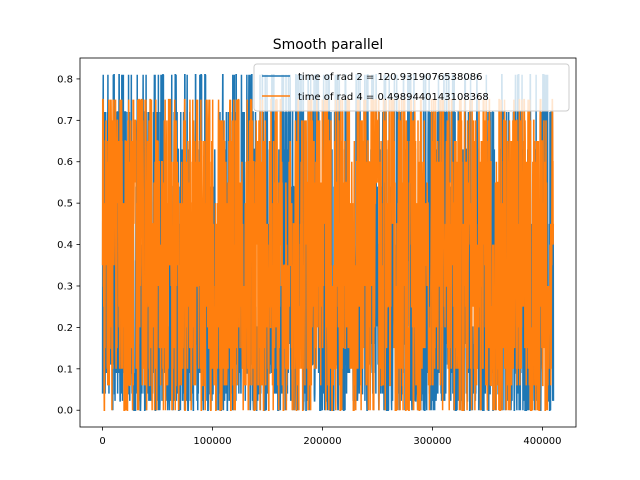 This screenshot has height=480, width=640. What do you see at coordinates (393, 97) in the screenshot?
I see `legend-label-2: time of rad 4 = 0.4989440143108368` at bounding box center [393, 97].